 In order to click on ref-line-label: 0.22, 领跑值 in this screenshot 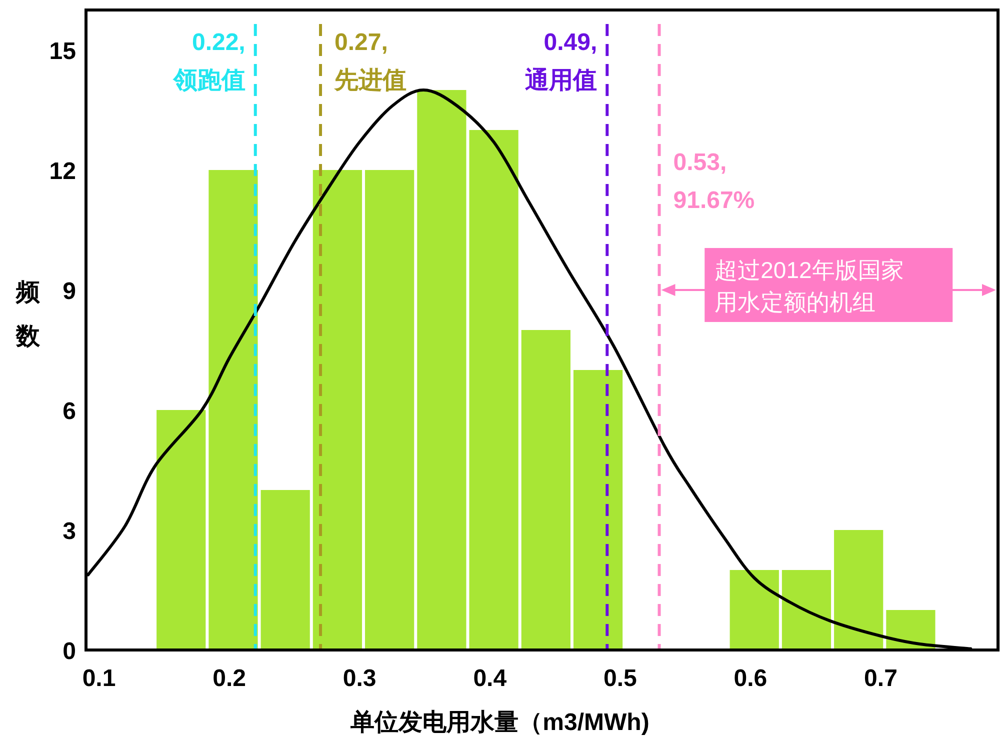, I will do `click(209, 61)`.